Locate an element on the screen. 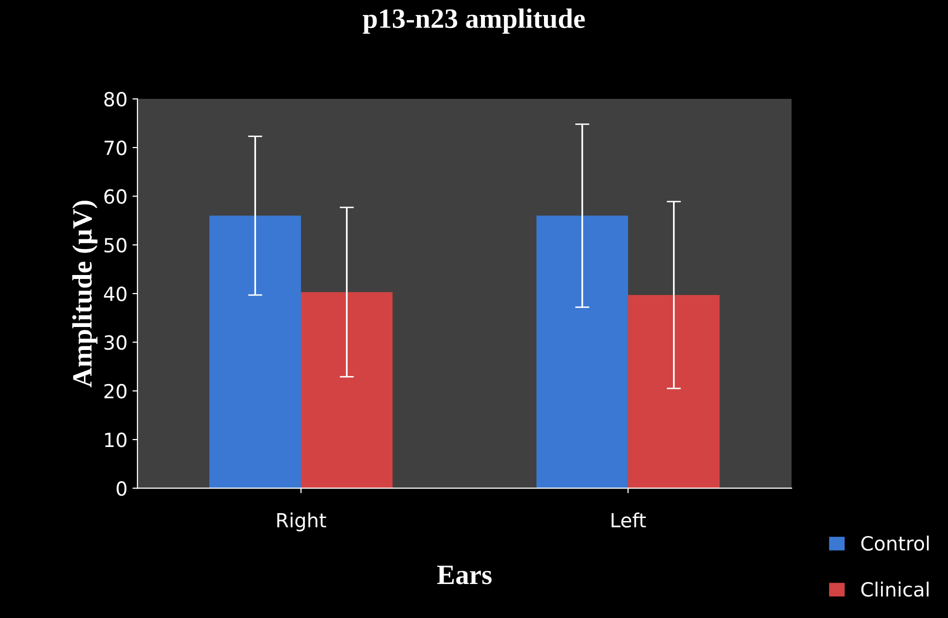 Image resolution: width=948 pixels, height=618 pixels. x-tick-label: Left is located at coordinates (629, 520).